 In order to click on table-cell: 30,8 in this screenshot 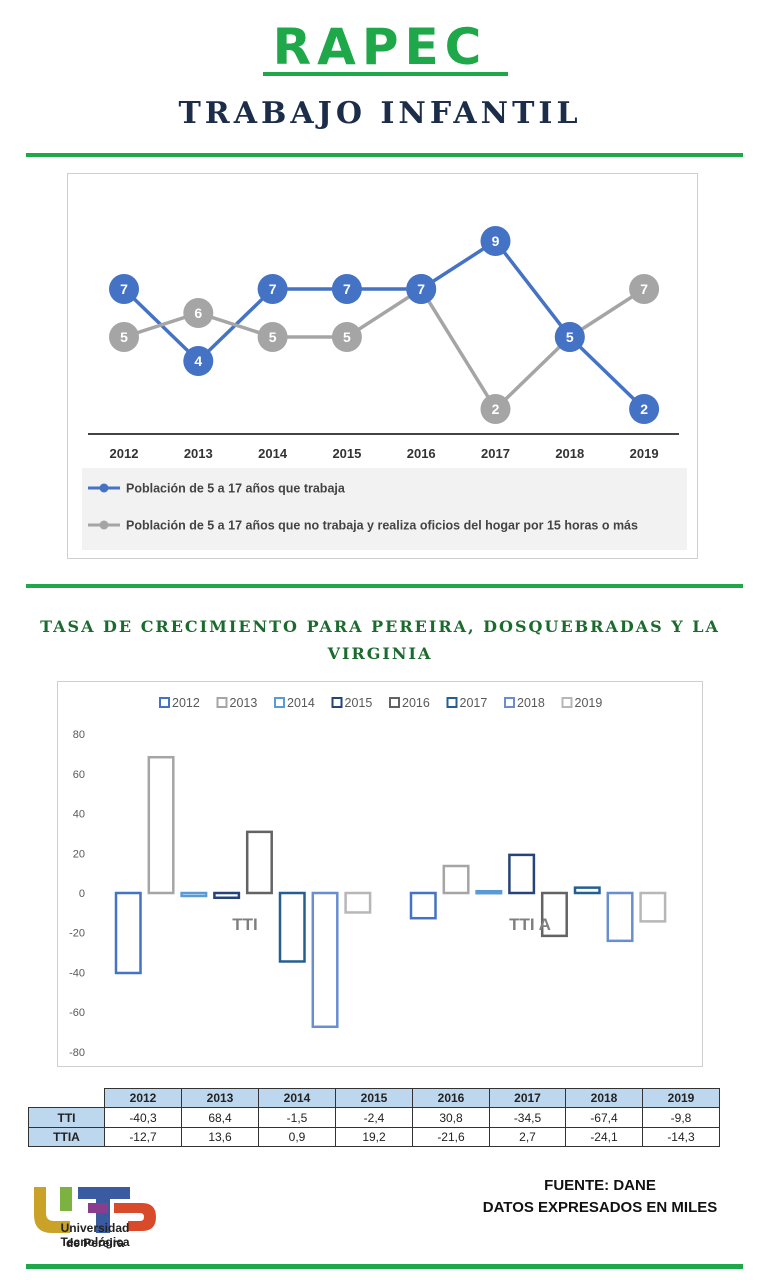, I will do `click(451, 1117)`.